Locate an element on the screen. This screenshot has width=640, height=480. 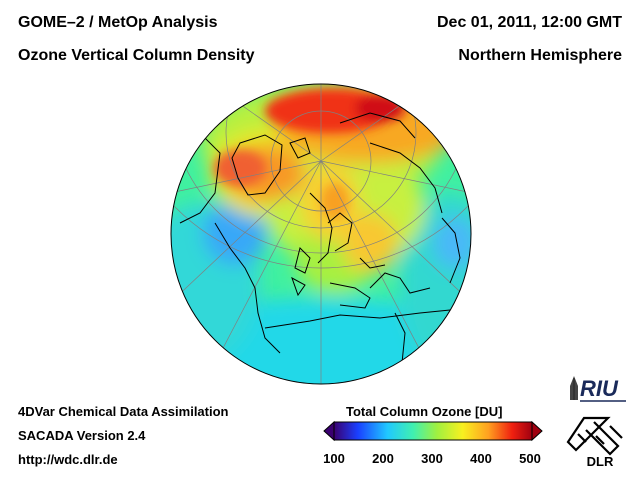
version-label: SACADA Version 2.4 is located at coordinates (82, 435).